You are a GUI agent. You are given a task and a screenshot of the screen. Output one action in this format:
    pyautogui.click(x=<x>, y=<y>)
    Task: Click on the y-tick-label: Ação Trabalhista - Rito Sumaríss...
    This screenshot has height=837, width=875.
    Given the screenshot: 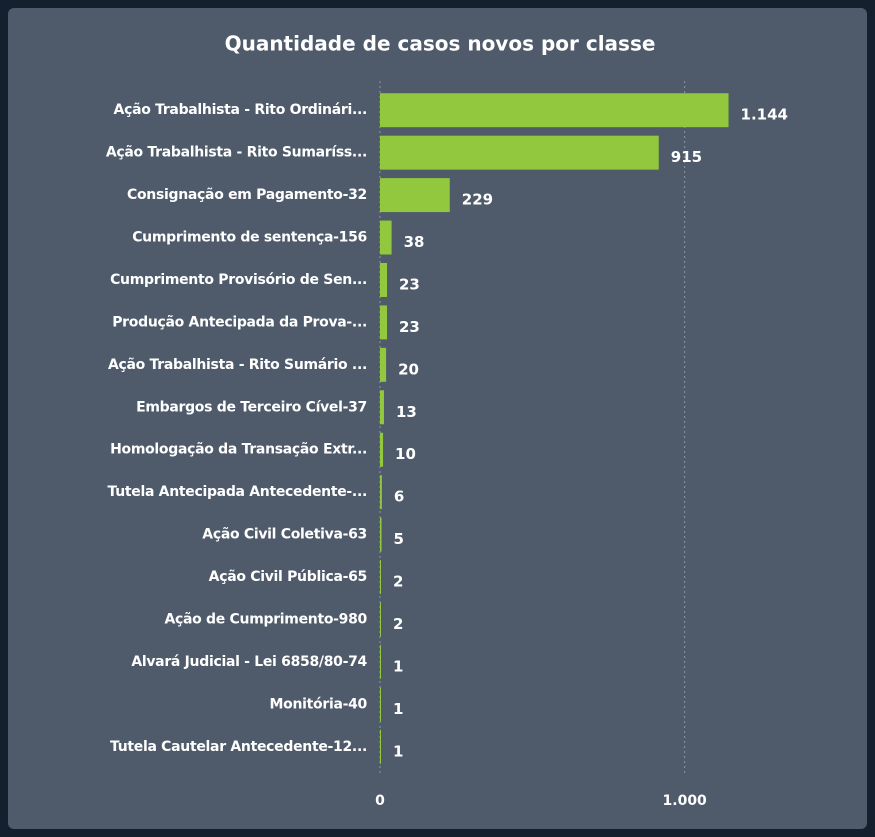 What is the action you would take?
    pyautogui.click(x=236, y=153)
    